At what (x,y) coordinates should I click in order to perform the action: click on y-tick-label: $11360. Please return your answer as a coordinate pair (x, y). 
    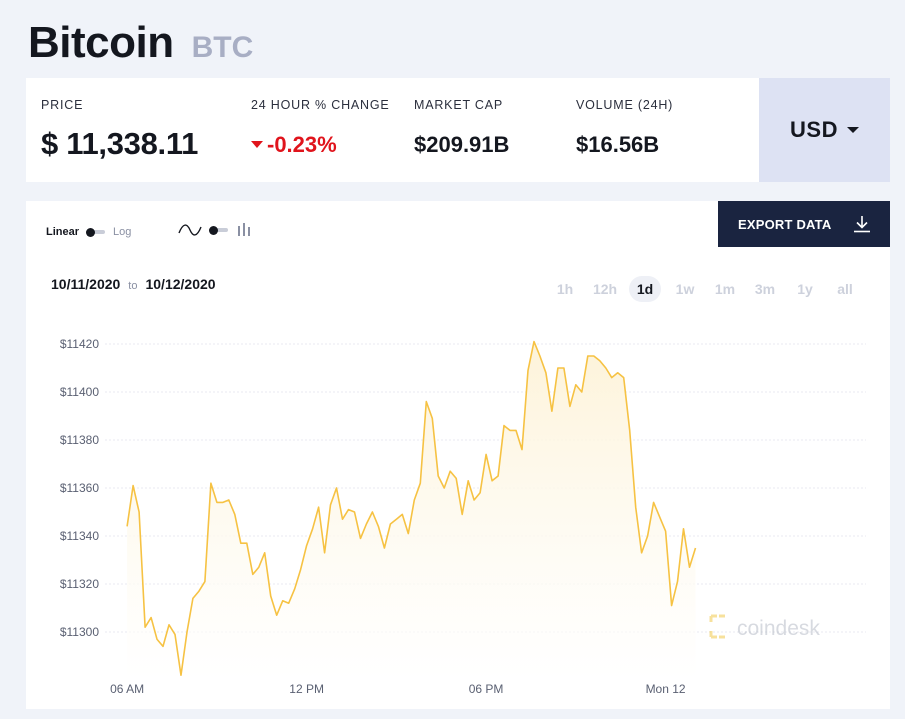
    Looking at the image, I should click on (79, 488).